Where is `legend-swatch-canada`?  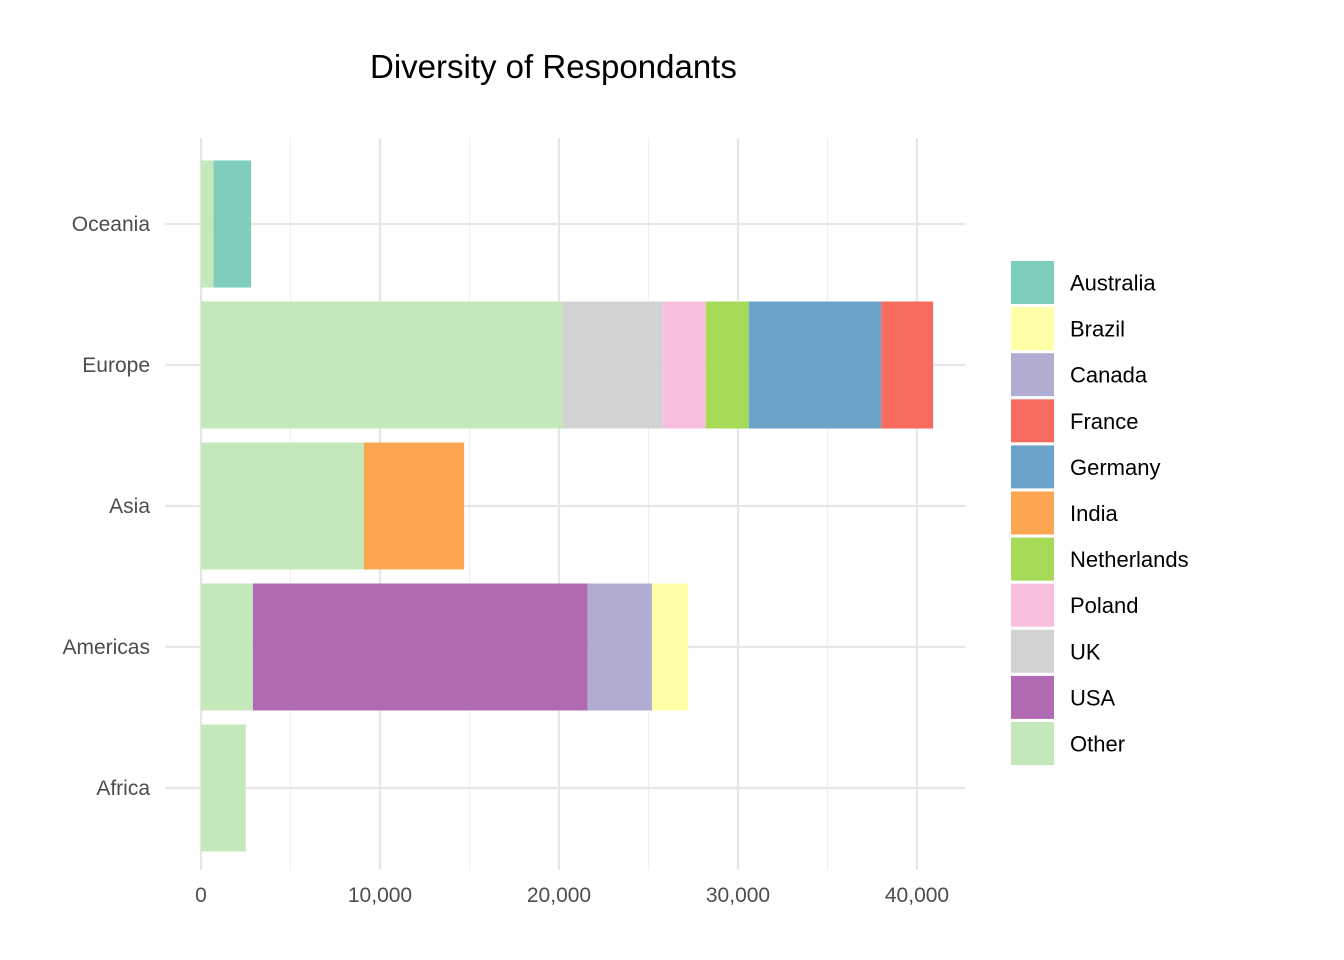 legend-swatch-canada is located at coordinates (1032, 375).